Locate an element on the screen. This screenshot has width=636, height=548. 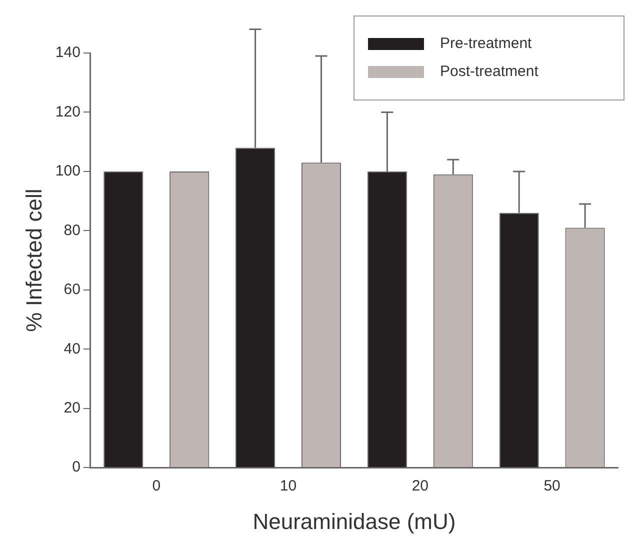
x-tick-label: 50 is located at coordinates (552, 486).